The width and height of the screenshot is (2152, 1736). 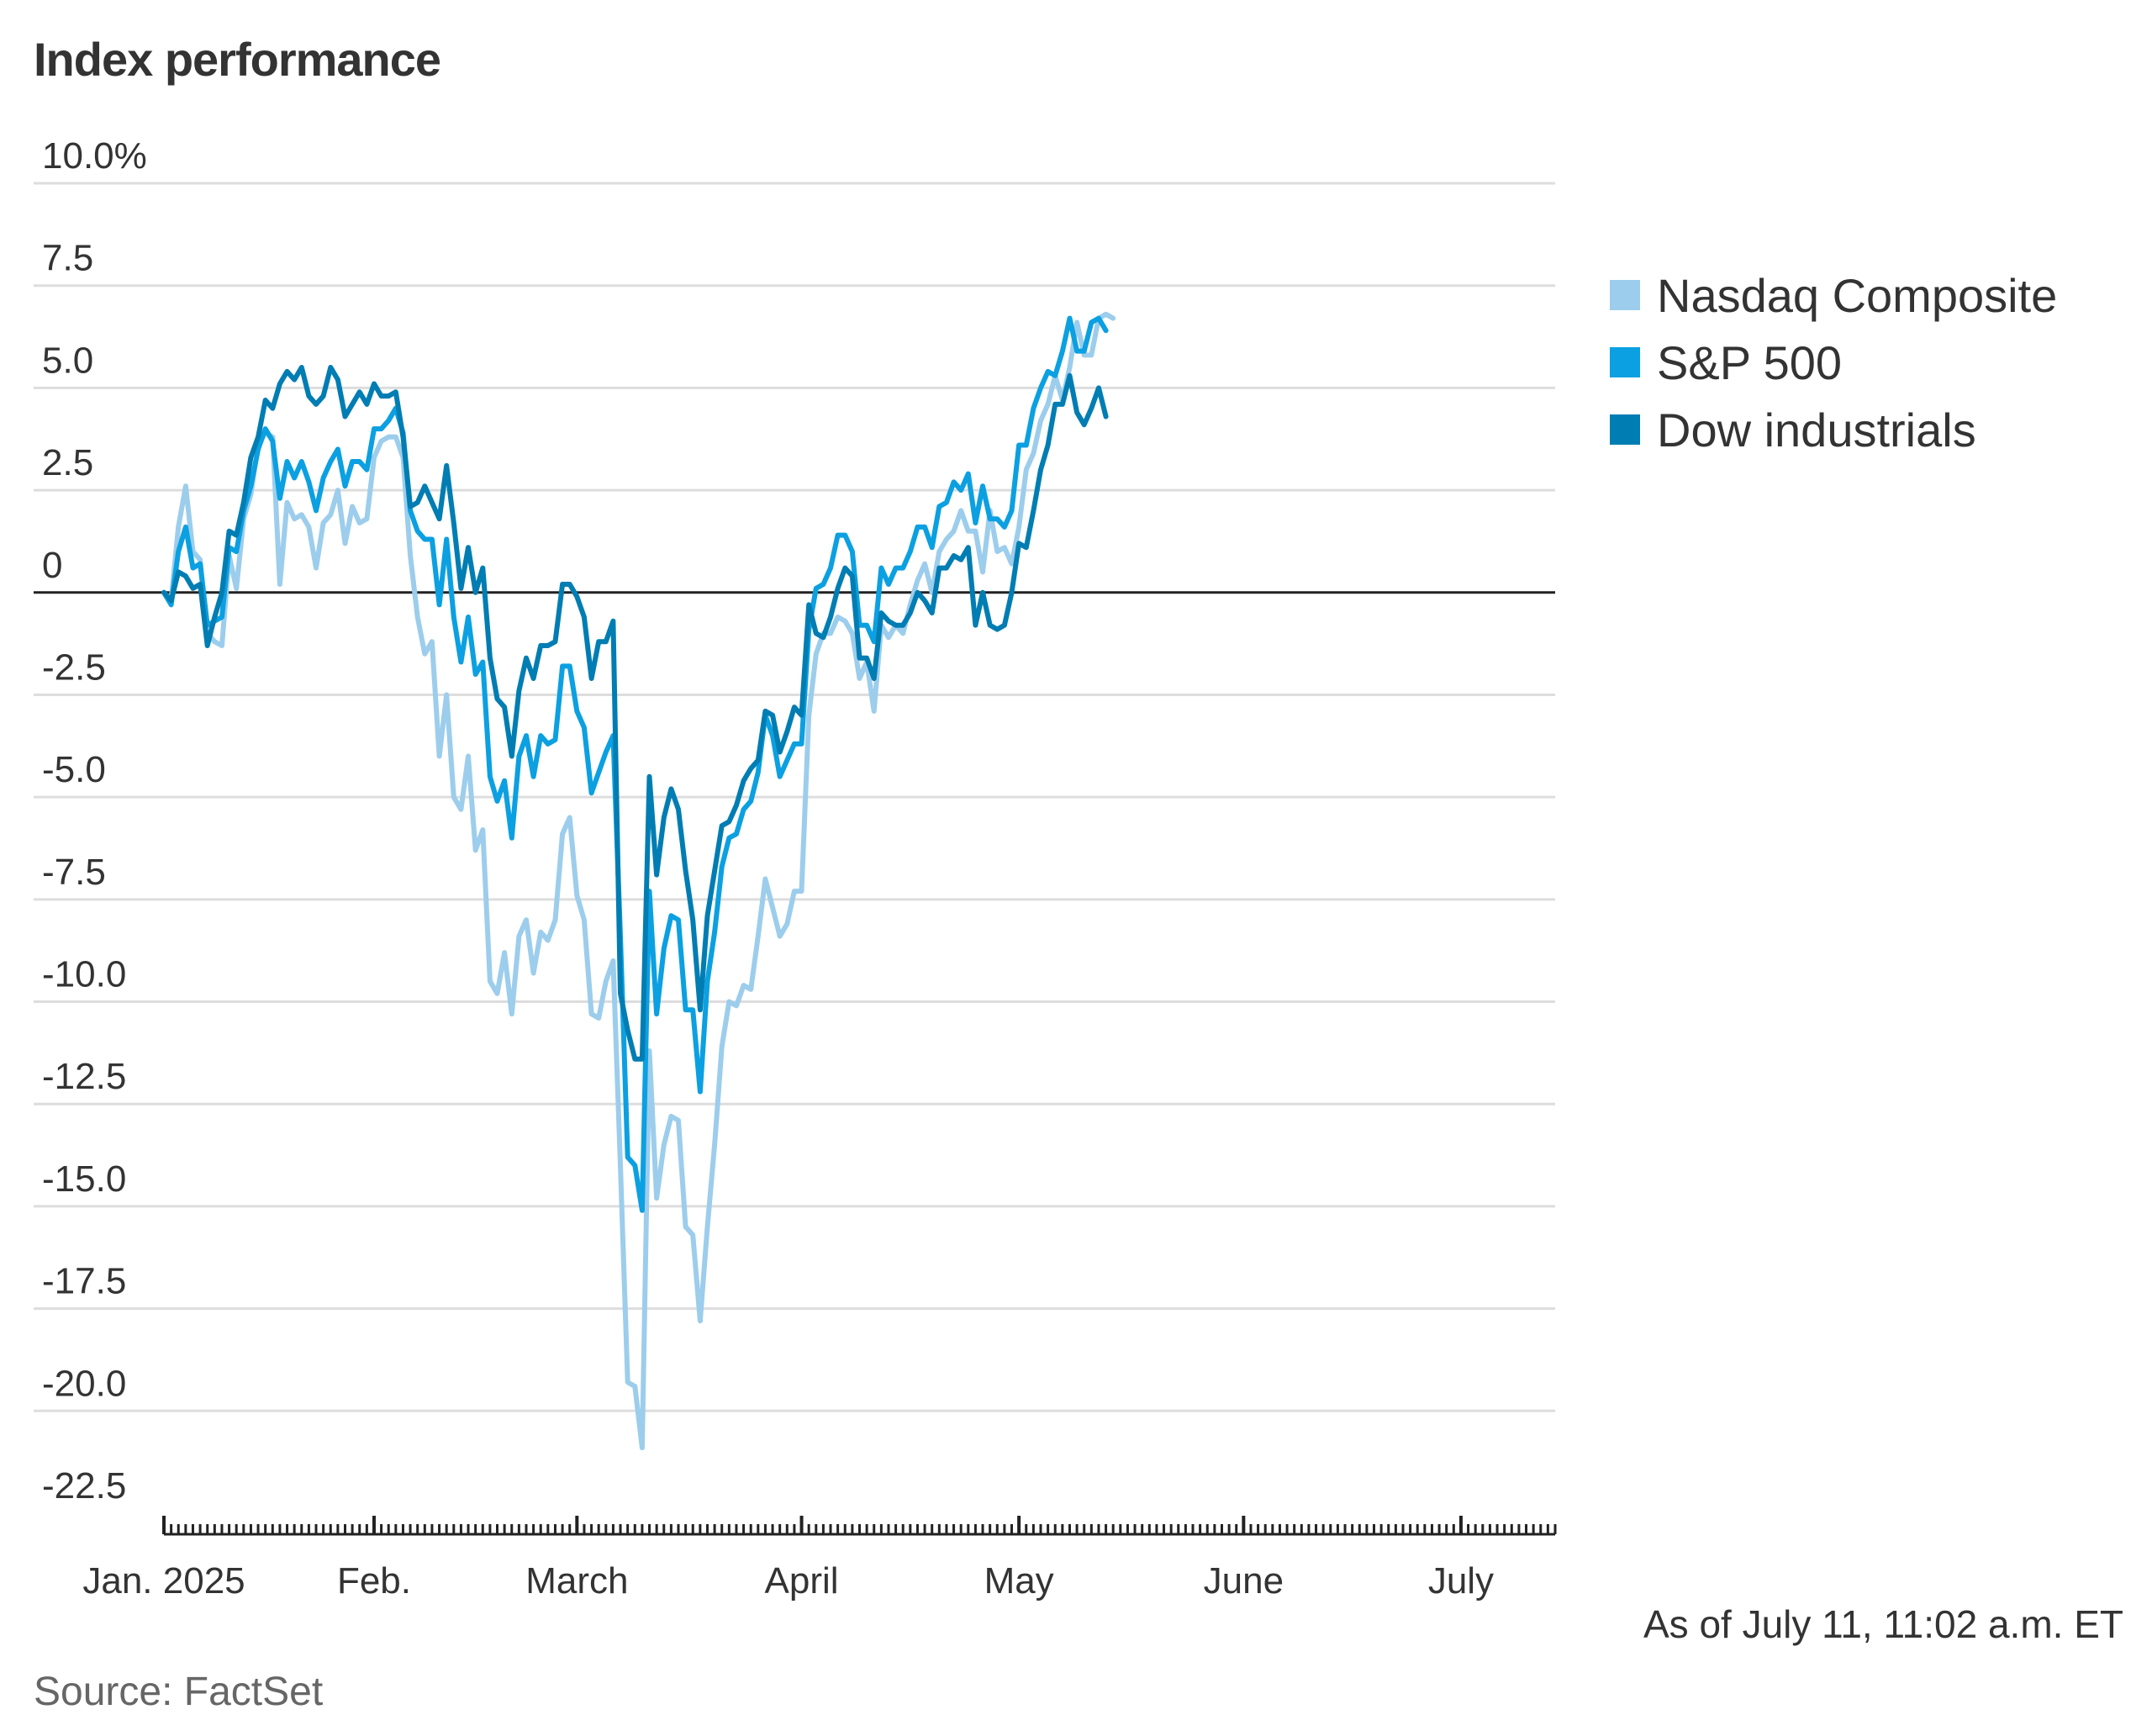 What do you see at coordinates (819, 1558) in the screenshot?
I see `x-axis: Jan. 2025 Feb. March April May June July` at bounding box center [819, 1558].